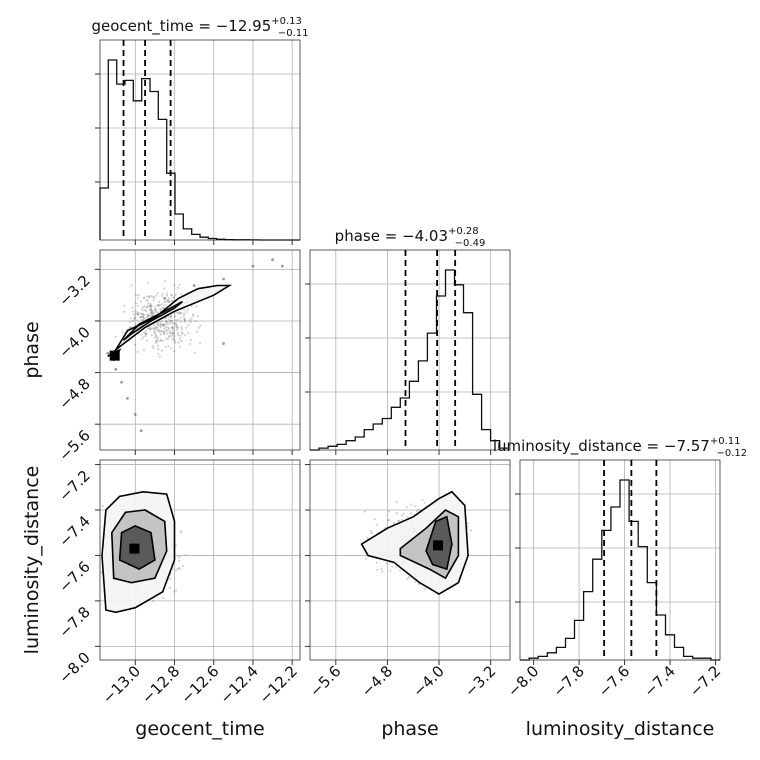 This screenshot has height=760, width=760. What do you see at coordinates (705, 681) in the screenshot?
I see `luminosity_distance-tick-label: −7.2` at bounding box center [705, 681].